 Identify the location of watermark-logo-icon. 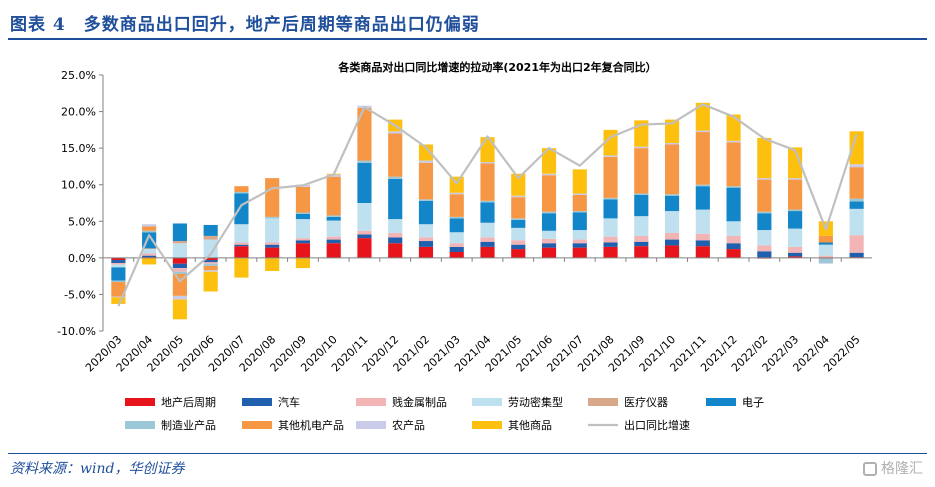
(870, 469).